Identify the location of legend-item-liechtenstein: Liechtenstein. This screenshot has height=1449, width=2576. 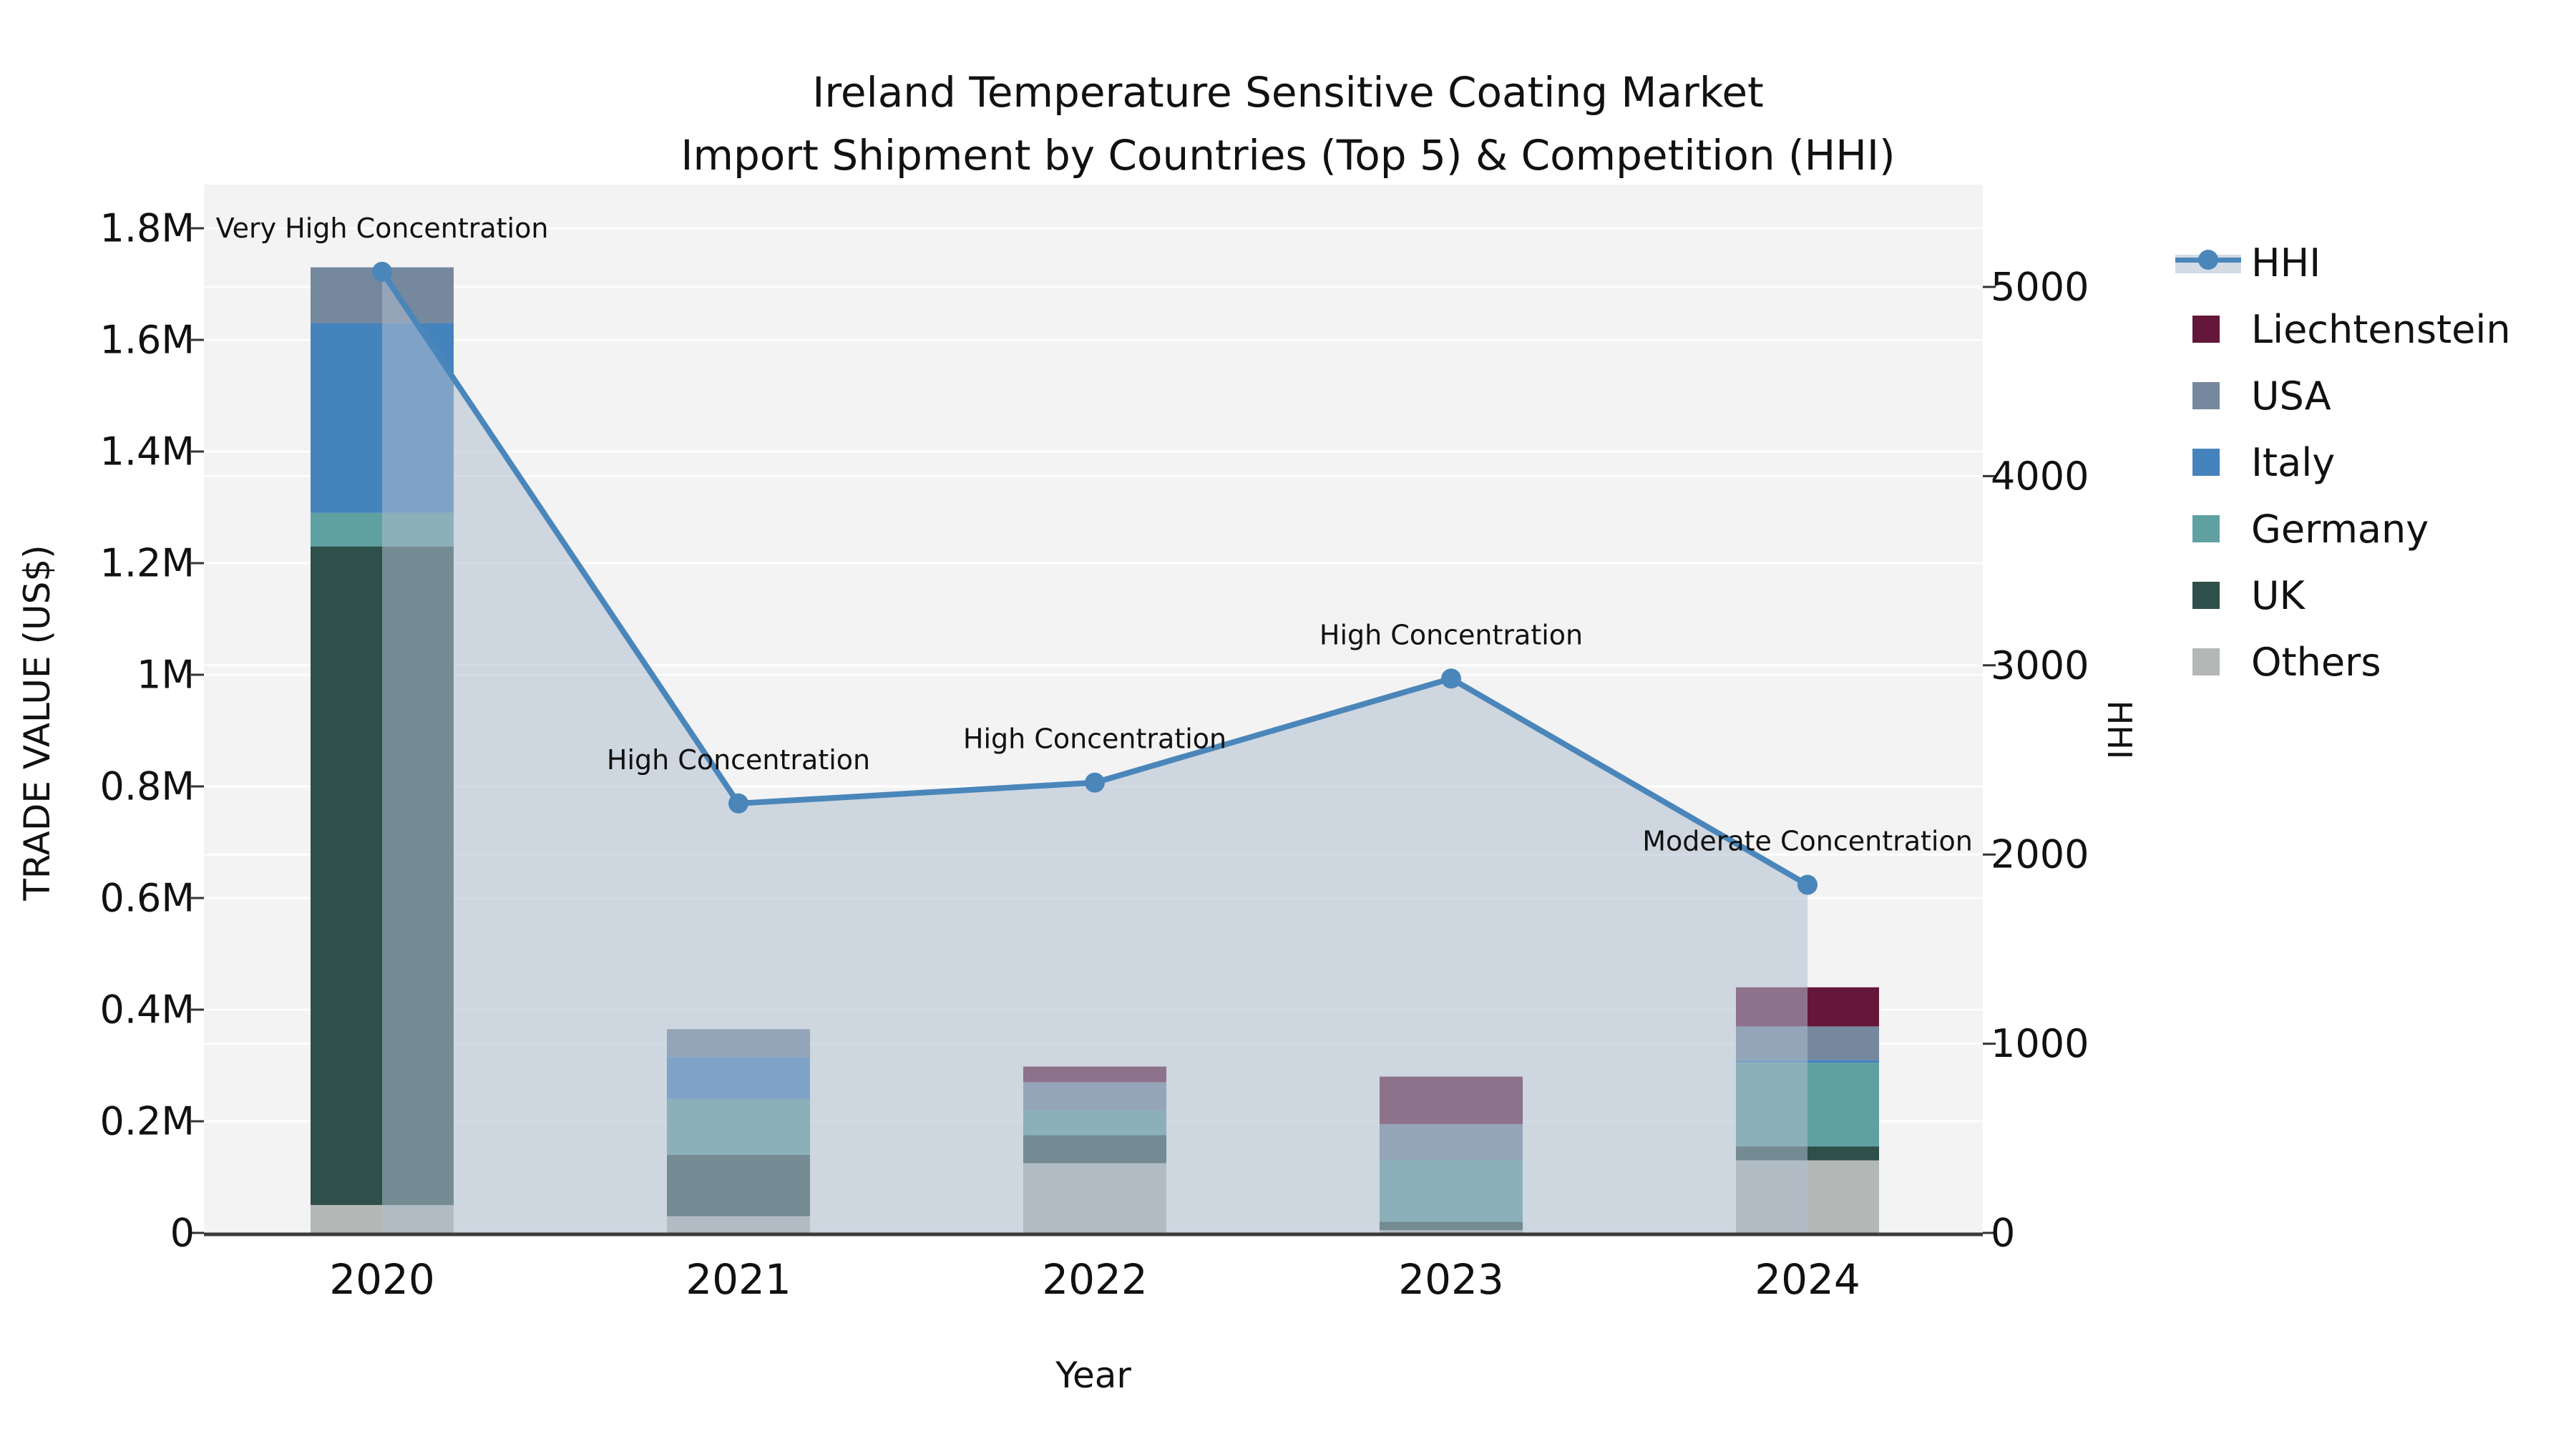
(2343, 329).